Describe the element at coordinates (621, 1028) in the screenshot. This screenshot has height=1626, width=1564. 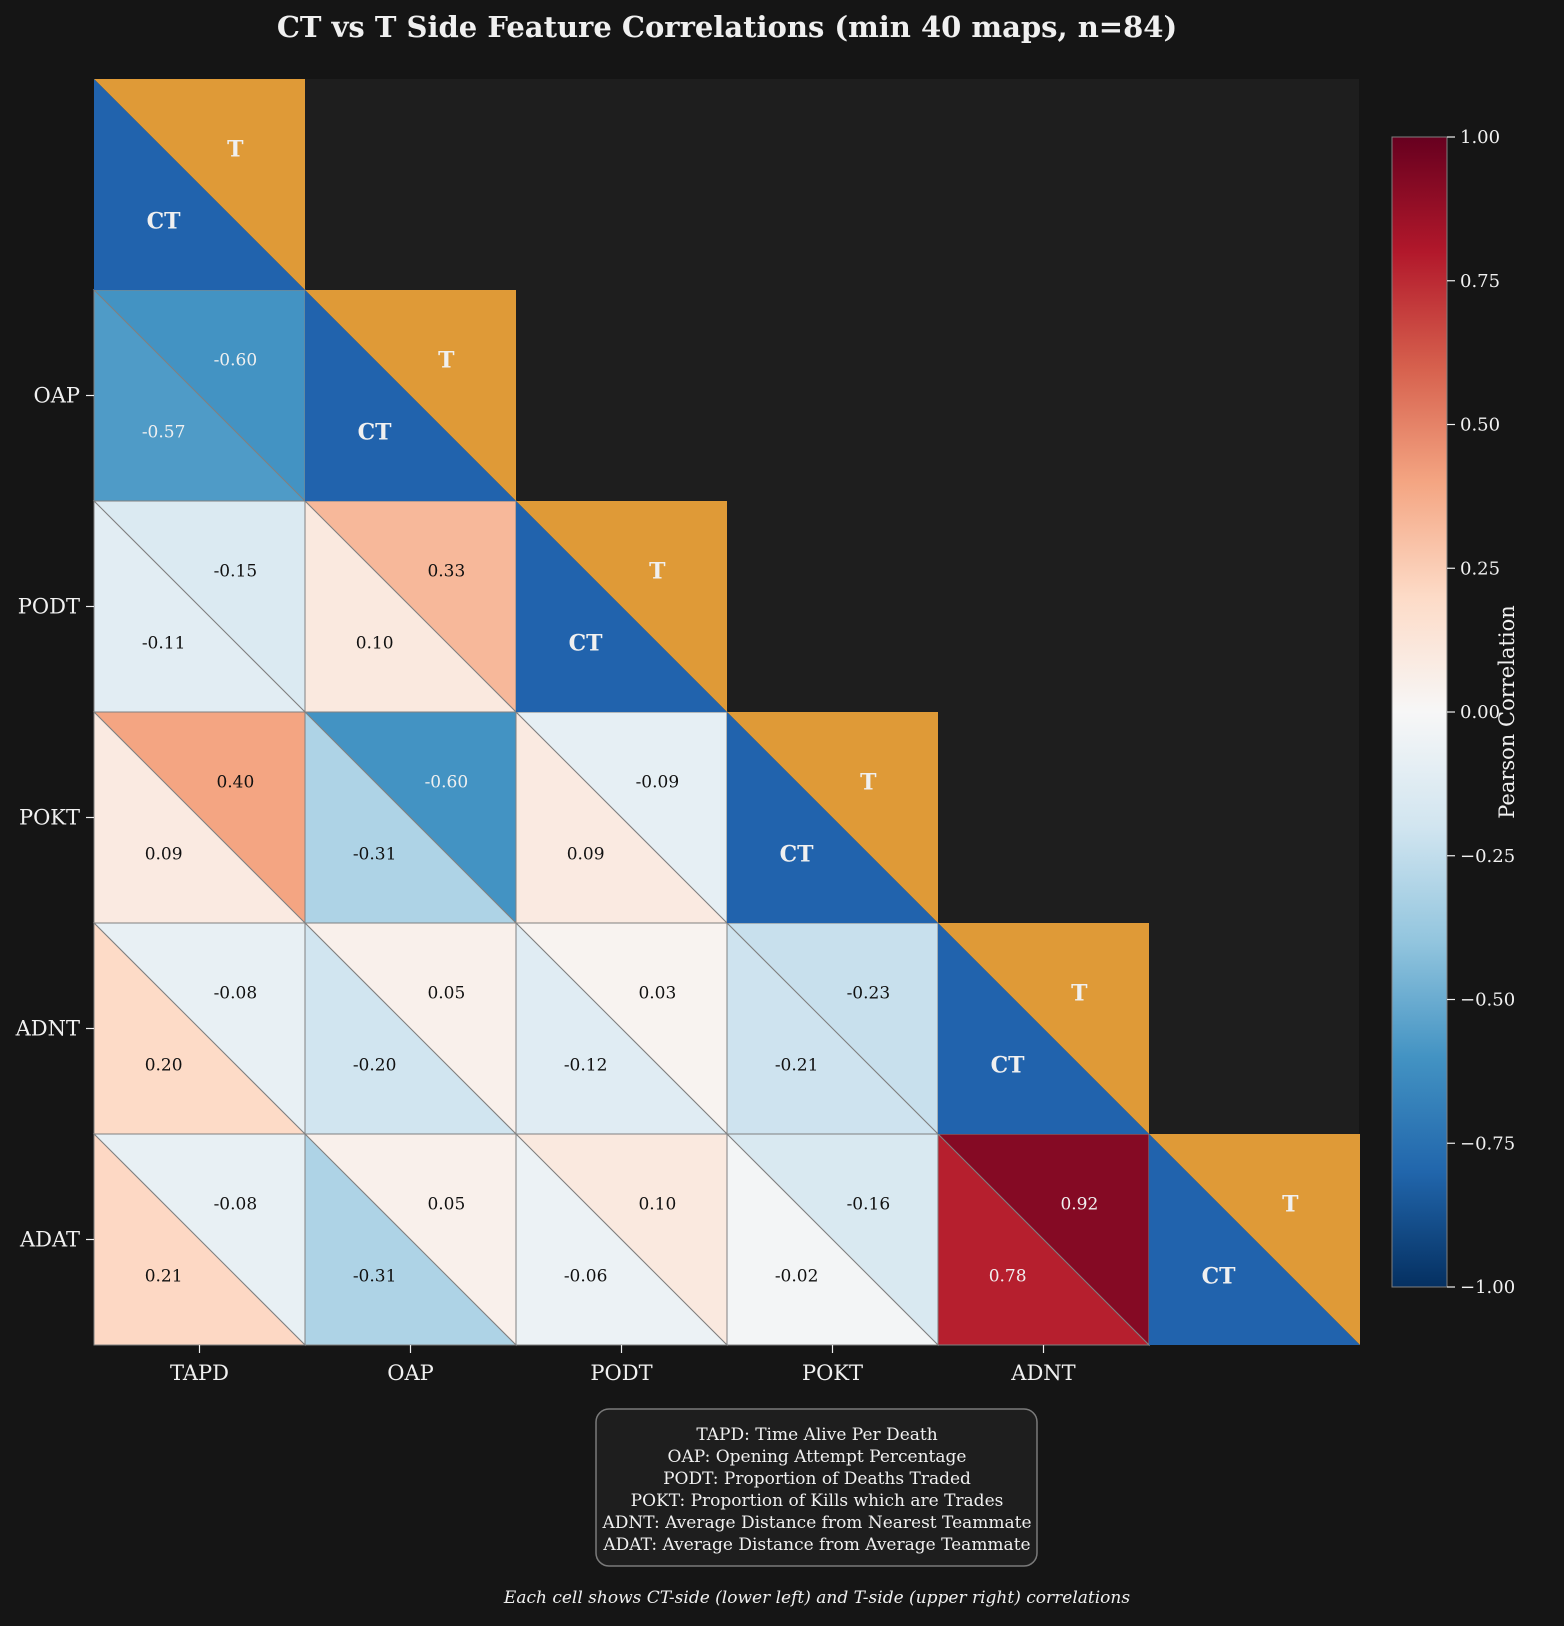
I see `heatmap-cell-adnt-podt: 0.03 -0.12` at that location.